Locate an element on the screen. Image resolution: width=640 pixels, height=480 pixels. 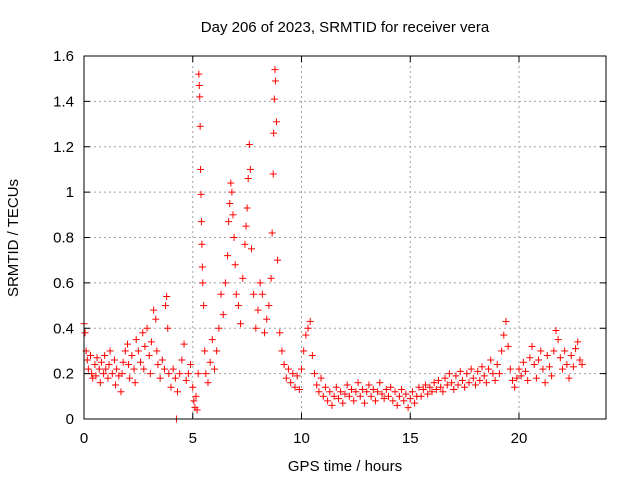
x-tick-label: 15 is located at coordinates (410, 438).